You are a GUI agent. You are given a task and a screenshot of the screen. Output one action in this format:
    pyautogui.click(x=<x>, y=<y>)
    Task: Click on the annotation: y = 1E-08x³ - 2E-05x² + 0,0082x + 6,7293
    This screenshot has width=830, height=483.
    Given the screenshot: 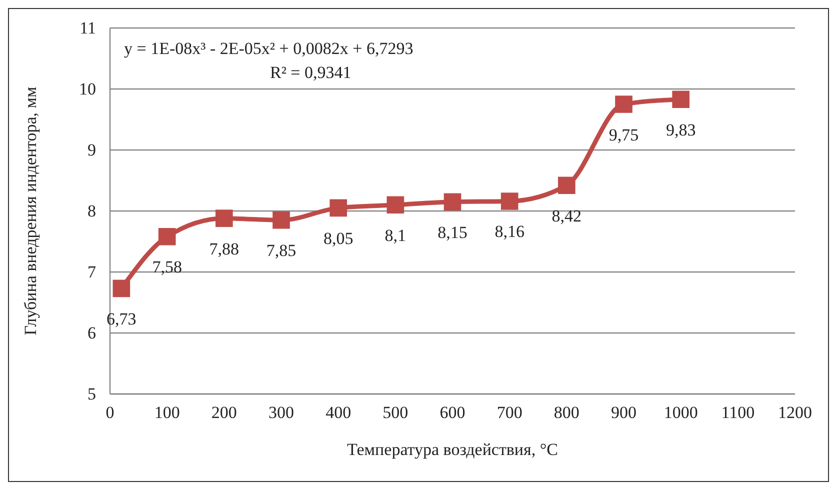 What is the action you would take?
    pyautogui.click(x=269, y=48)
    